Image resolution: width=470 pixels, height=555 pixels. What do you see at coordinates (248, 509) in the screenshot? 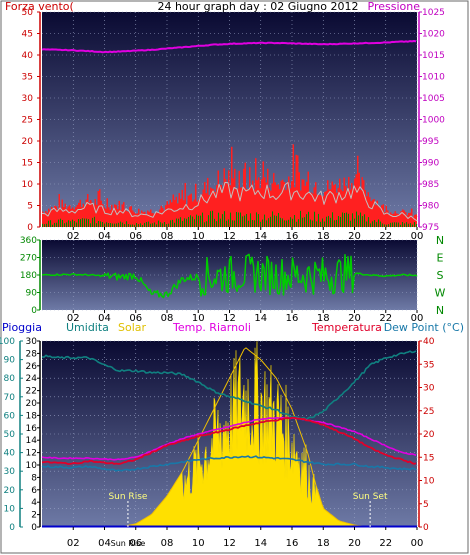
I see `sun-annotations: Sun Rise Sun Set` at bounding box center [248, 509].